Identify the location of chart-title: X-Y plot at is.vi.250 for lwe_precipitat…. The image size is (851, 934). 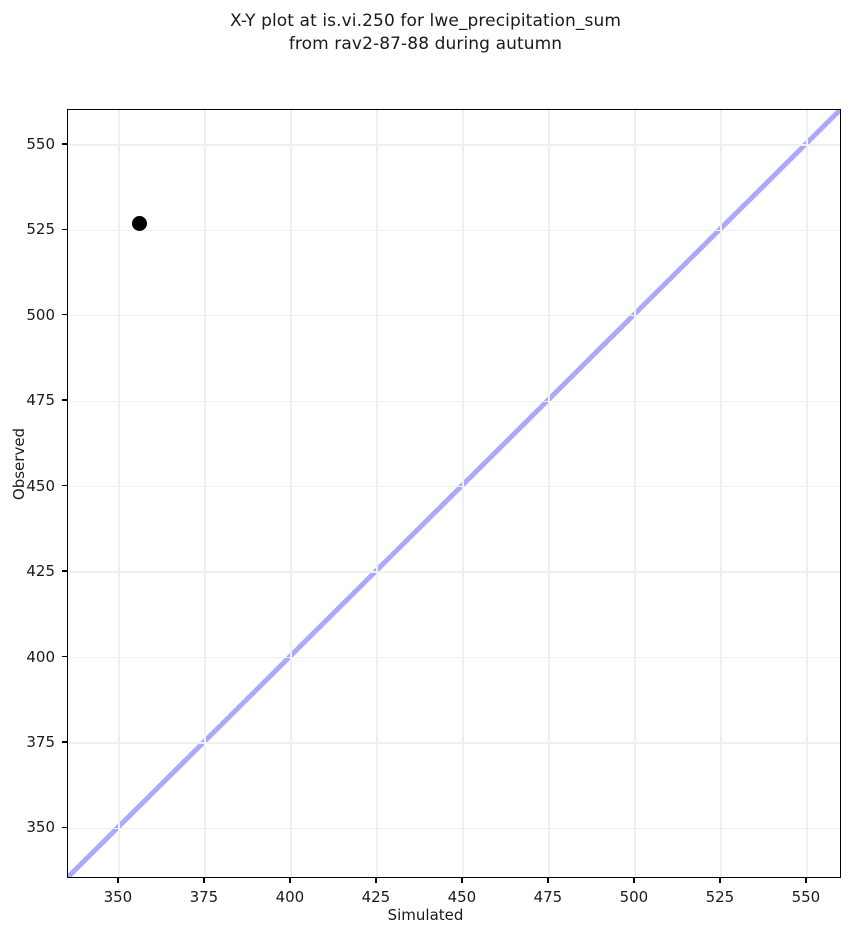
(425, 32).